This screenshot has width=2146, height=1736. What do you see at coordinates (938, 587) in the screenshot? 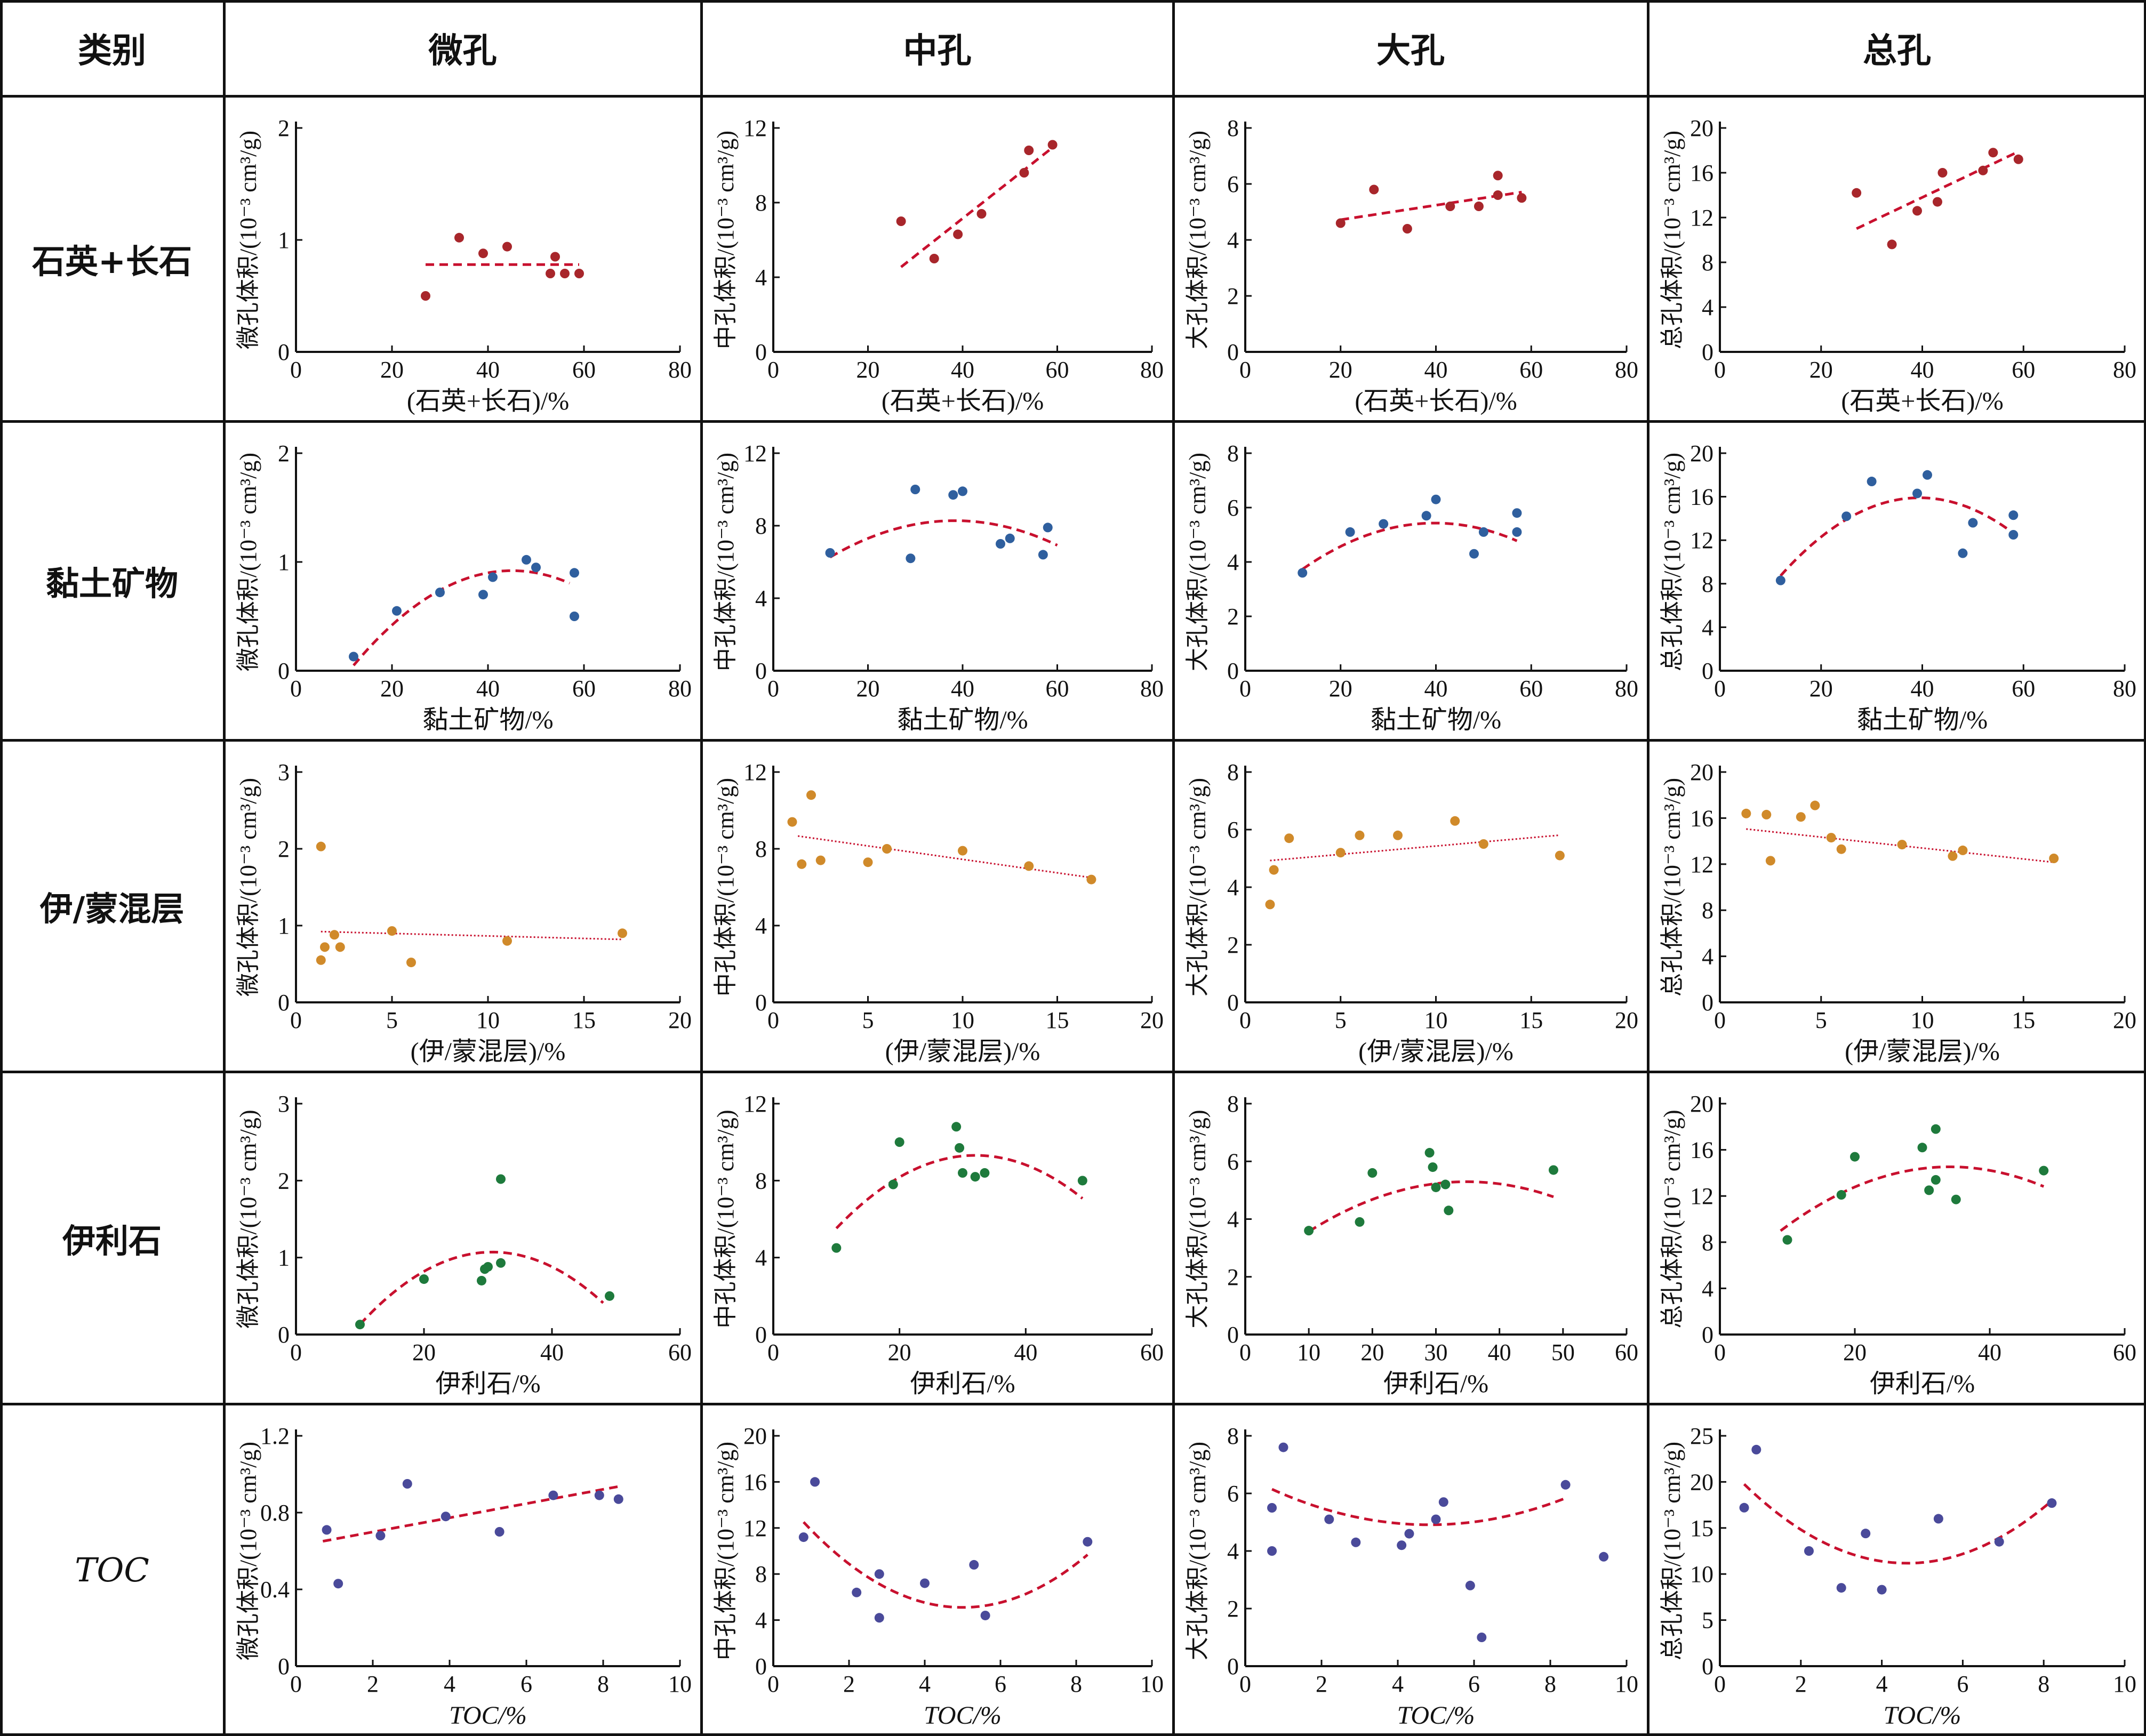
I see `scatter-chart-r2-c2: 0 20 40 60 80 0 4 8 12 黏土矿物/% 中孔体积/(10⁻³ cm³/g)` at bounding box center [938, 587].